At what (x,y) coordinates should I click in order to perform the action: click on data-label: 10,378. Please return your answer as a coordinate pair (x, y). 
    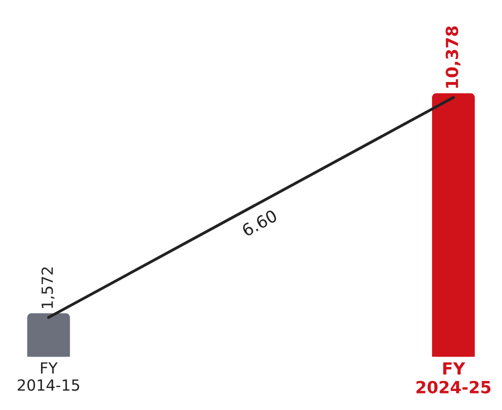
    Looking at the image, I should click on (453, 57).